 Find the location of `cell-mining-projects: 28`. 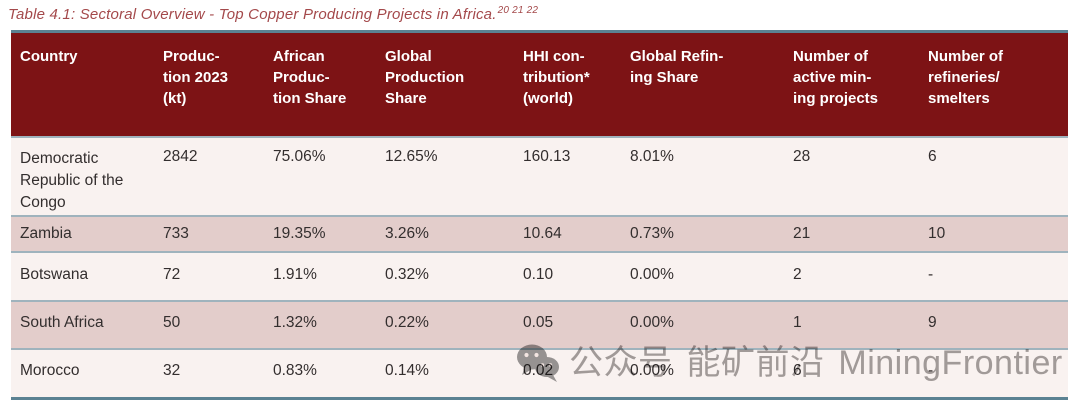

cell-mining-projects: 28 is located at coordinates (802, 156).